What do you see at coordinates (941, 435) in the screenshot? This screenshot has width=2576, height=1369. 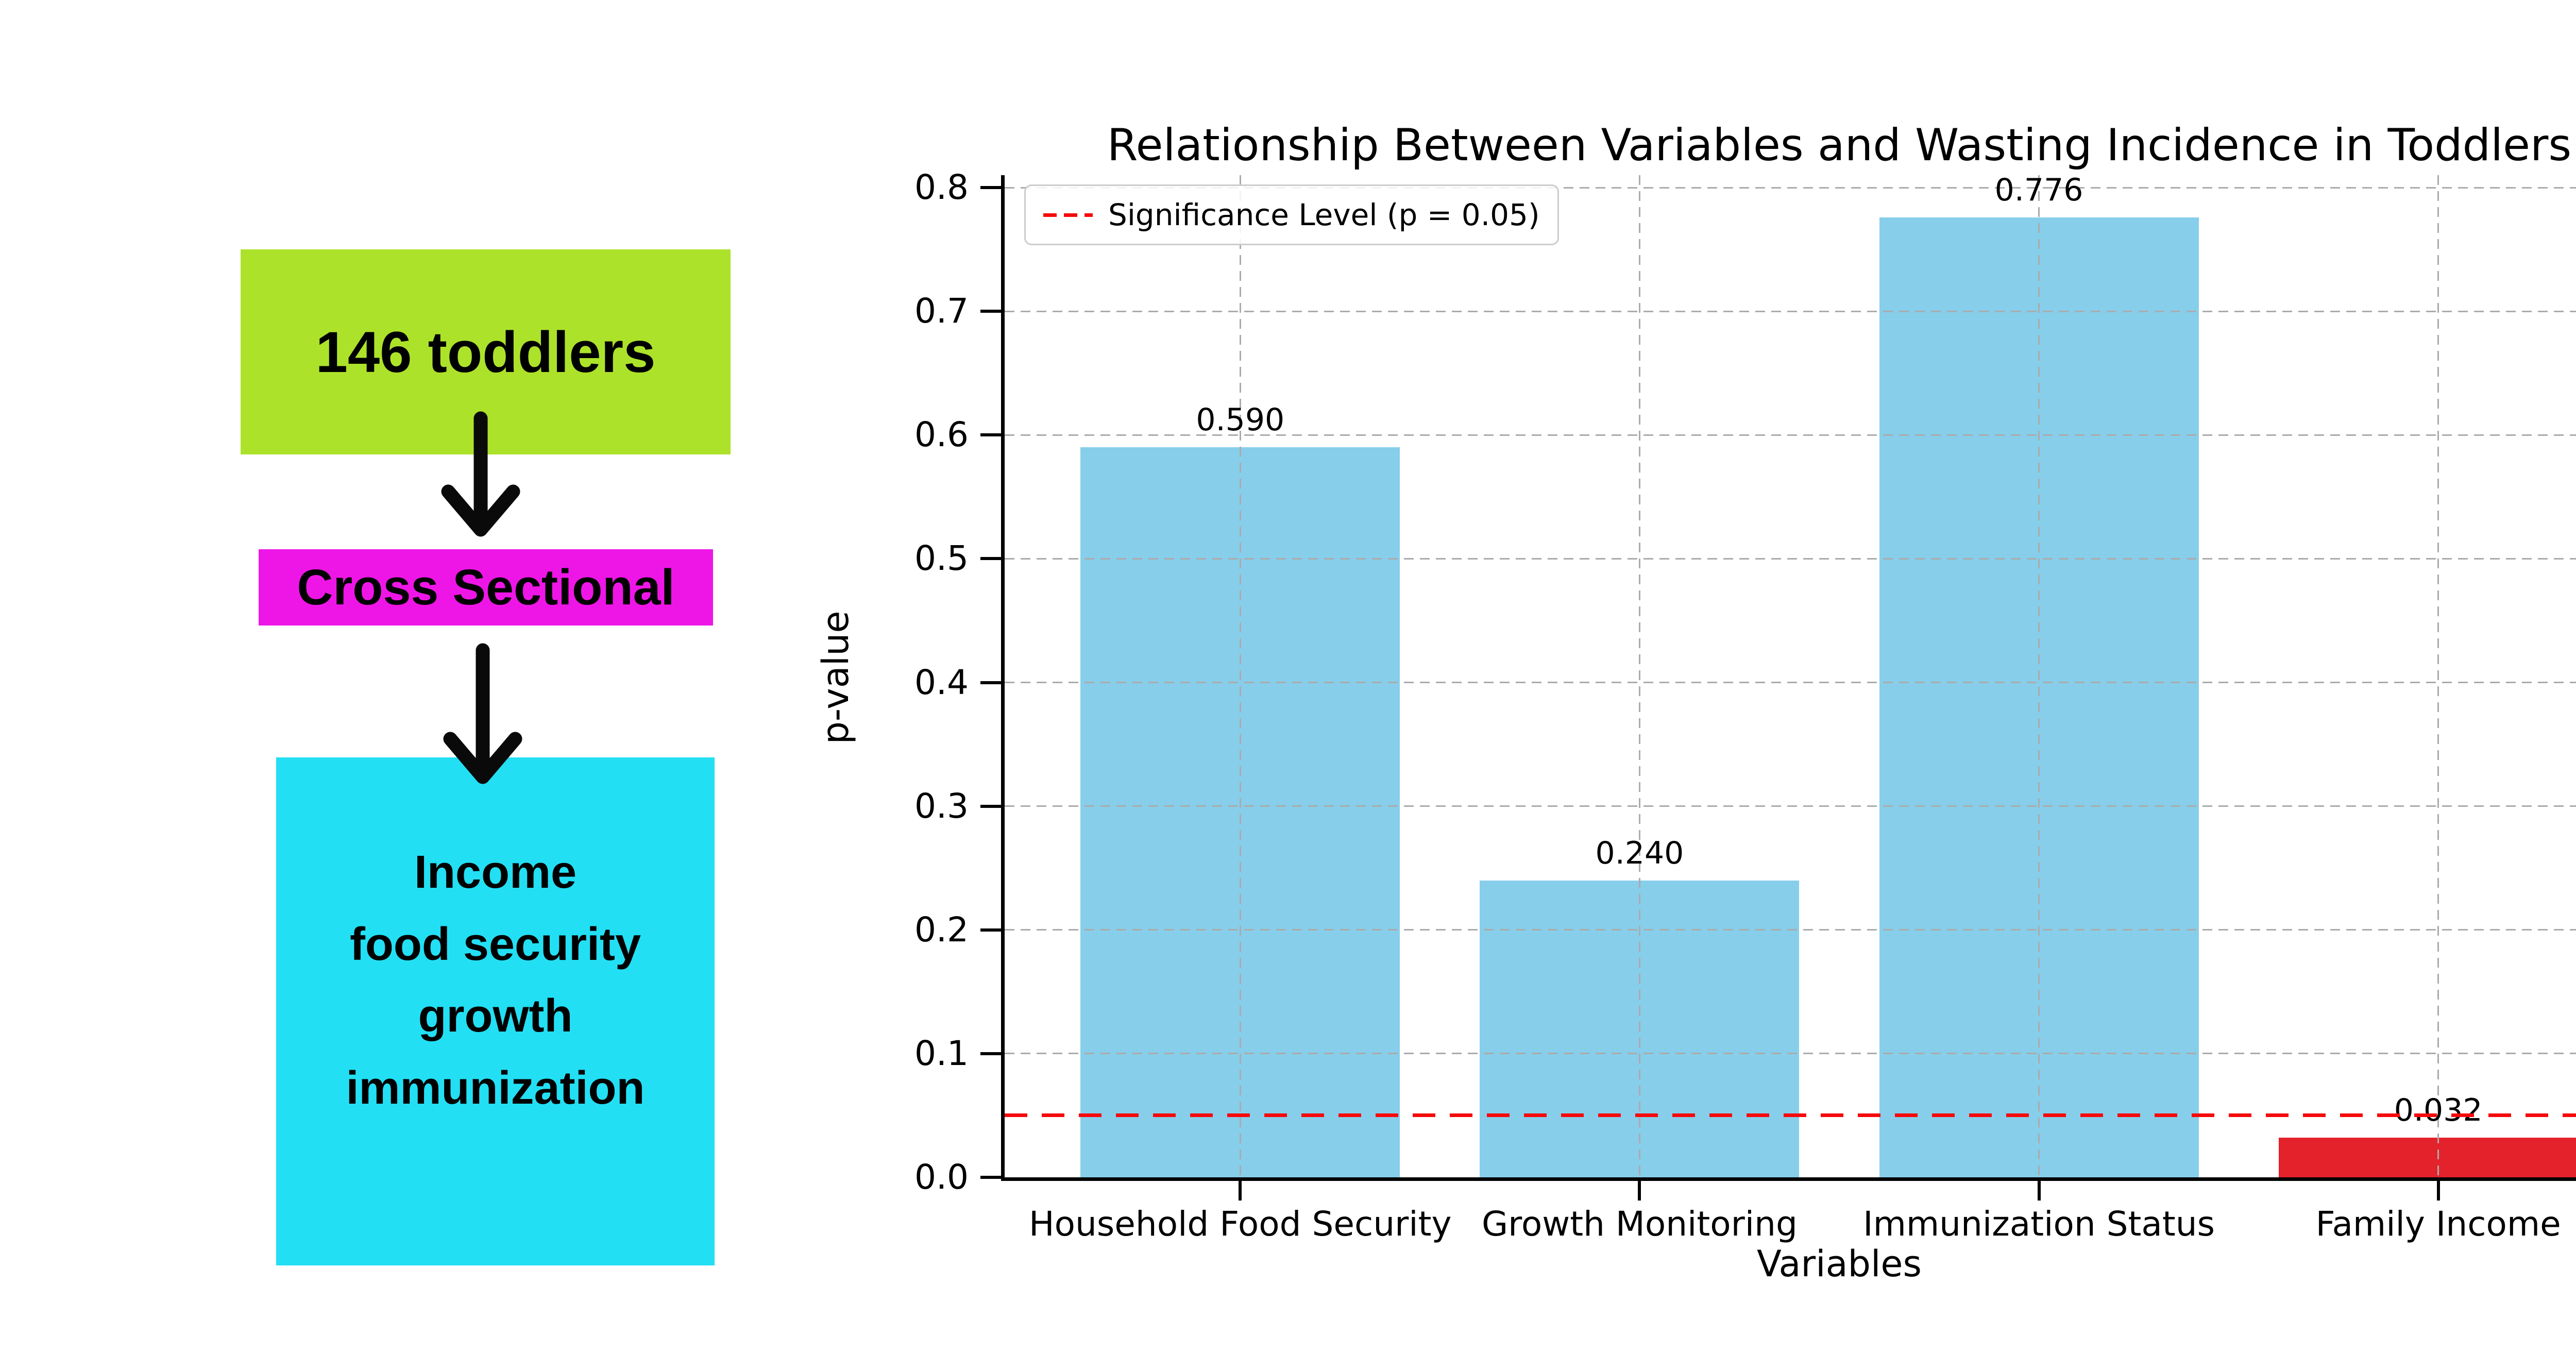 I see `y-tick-label: 0.6` at bounding box center [941, 435].